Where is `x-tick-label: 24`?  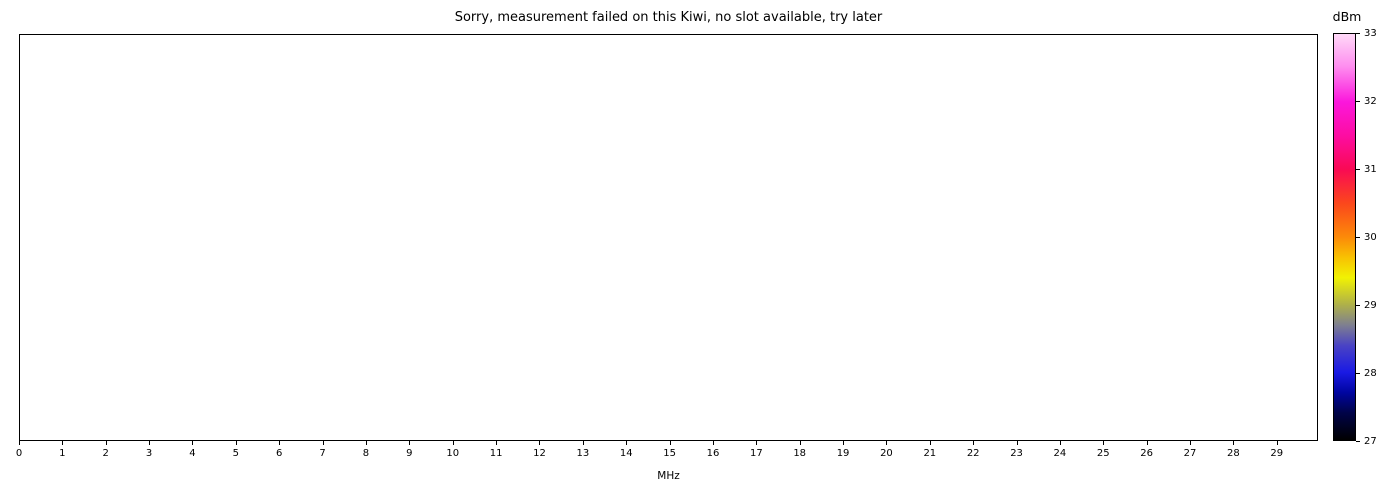
x-tick-label: 24 is located at coordinates (1060, 453).